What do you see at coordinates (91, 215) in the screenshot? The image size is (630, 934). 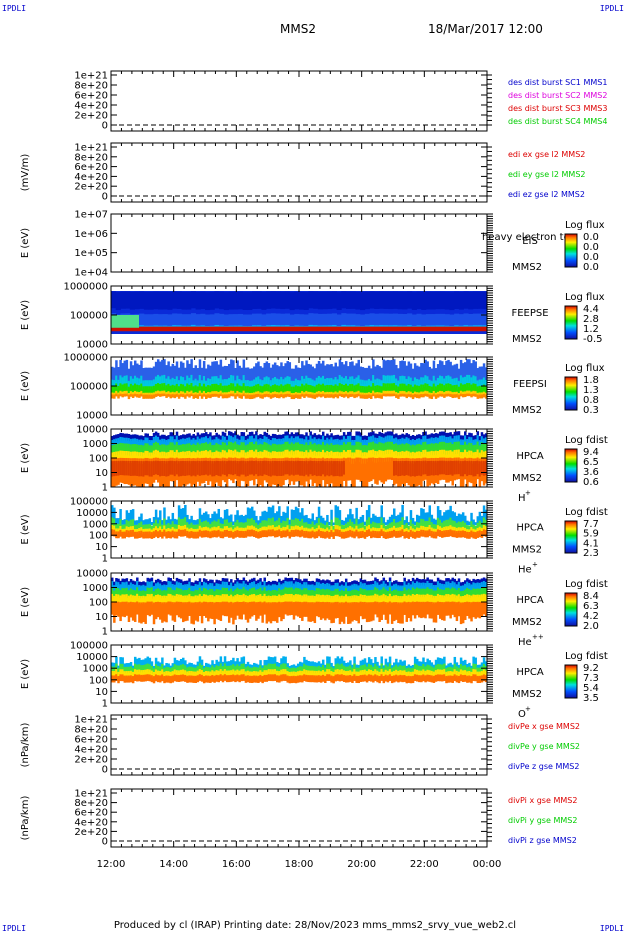 I see `ytick-label: 1e+07` at bounding box center [91, 215].